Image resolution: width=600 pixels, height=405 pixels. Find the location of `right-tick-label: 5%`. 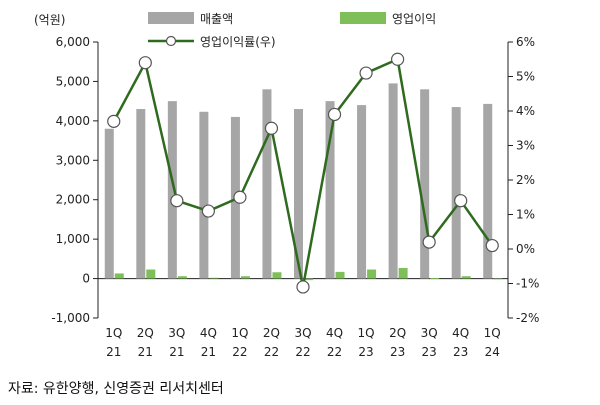

right-tick-label: 5% is located at coordinates (525, 77).